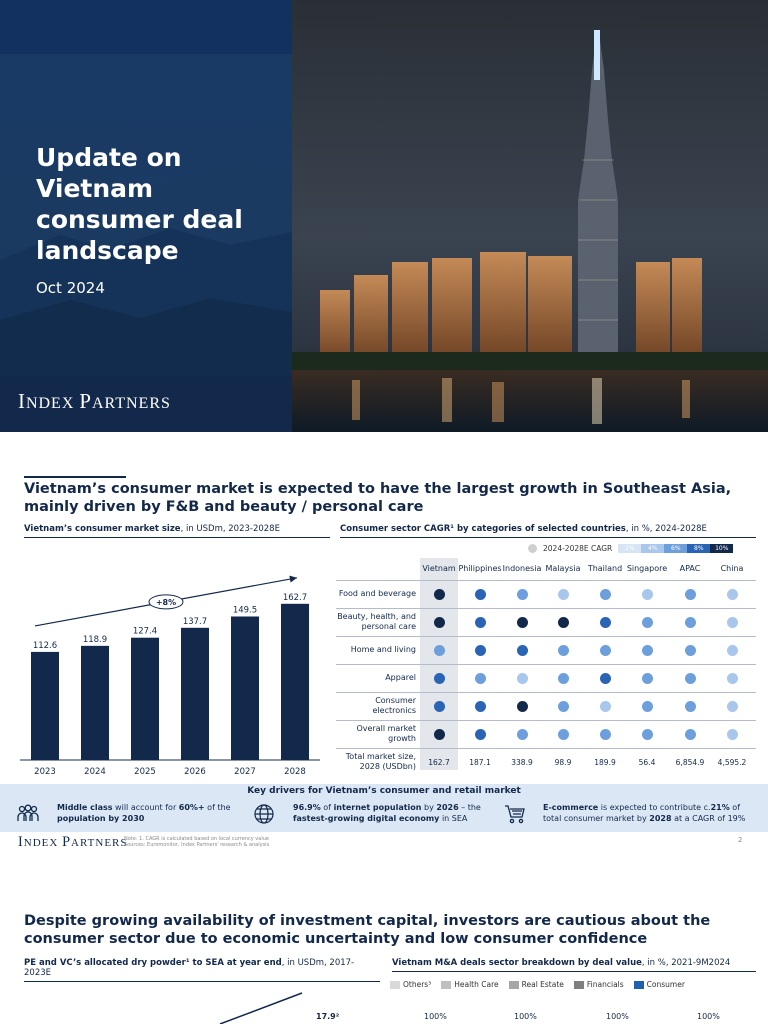 Image resolution: width=768 pixels, height=1024 pixels. What do you see at coordinates (653, 548) in the screenshot?
I see `scale-step: 4%` at bounding box center [653, 548].